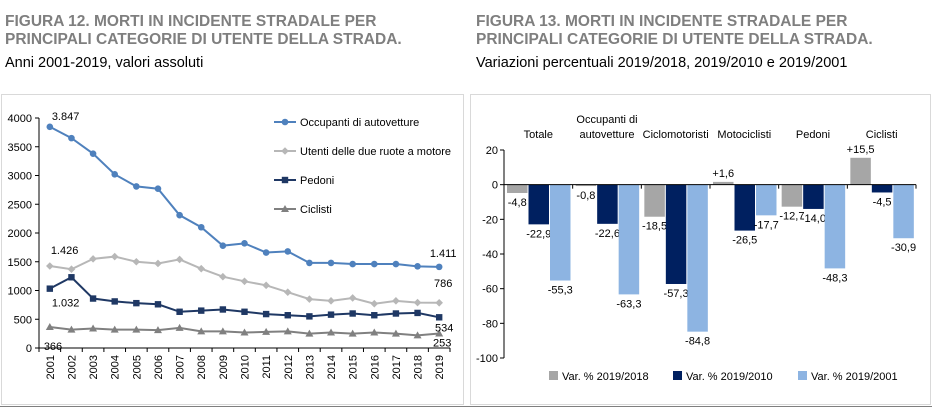  What do you see at coordinates (444, 328) in the screenshot?
I see `last-value-label-pedoni: 534` at bounding box center [444, 328].